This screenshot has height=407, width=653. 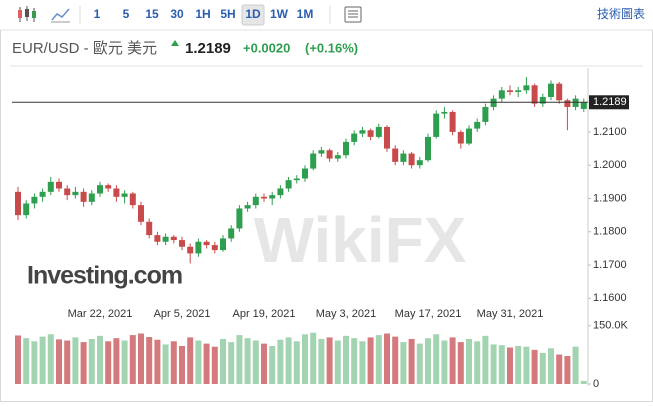 What do you see at coordinates (264, 314) in the screenshot?
I see `x-tick-label: Apr 19, 2021` at bounding box center [264, 314].